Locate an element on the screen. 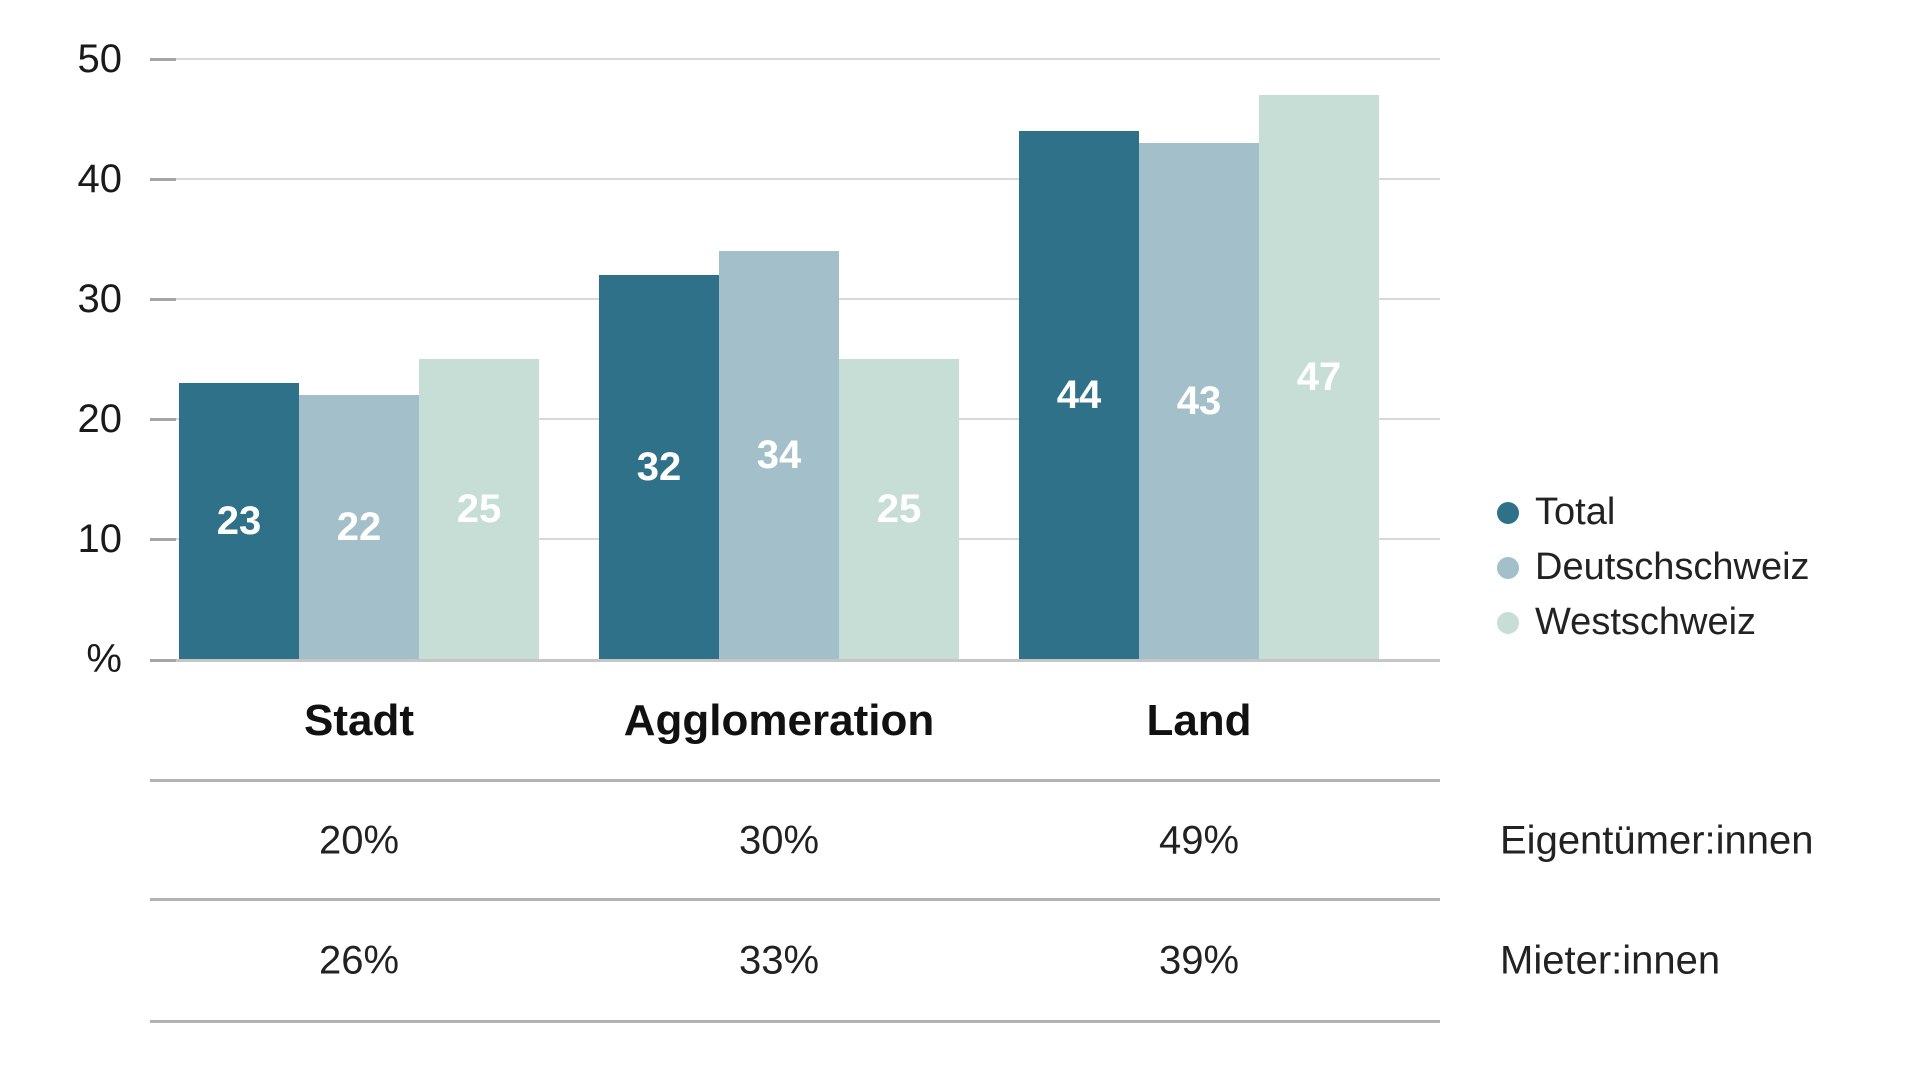 This screenshot has width=1920, height=1080. legend-item-total: Total is located at coordinates (1653, 512).